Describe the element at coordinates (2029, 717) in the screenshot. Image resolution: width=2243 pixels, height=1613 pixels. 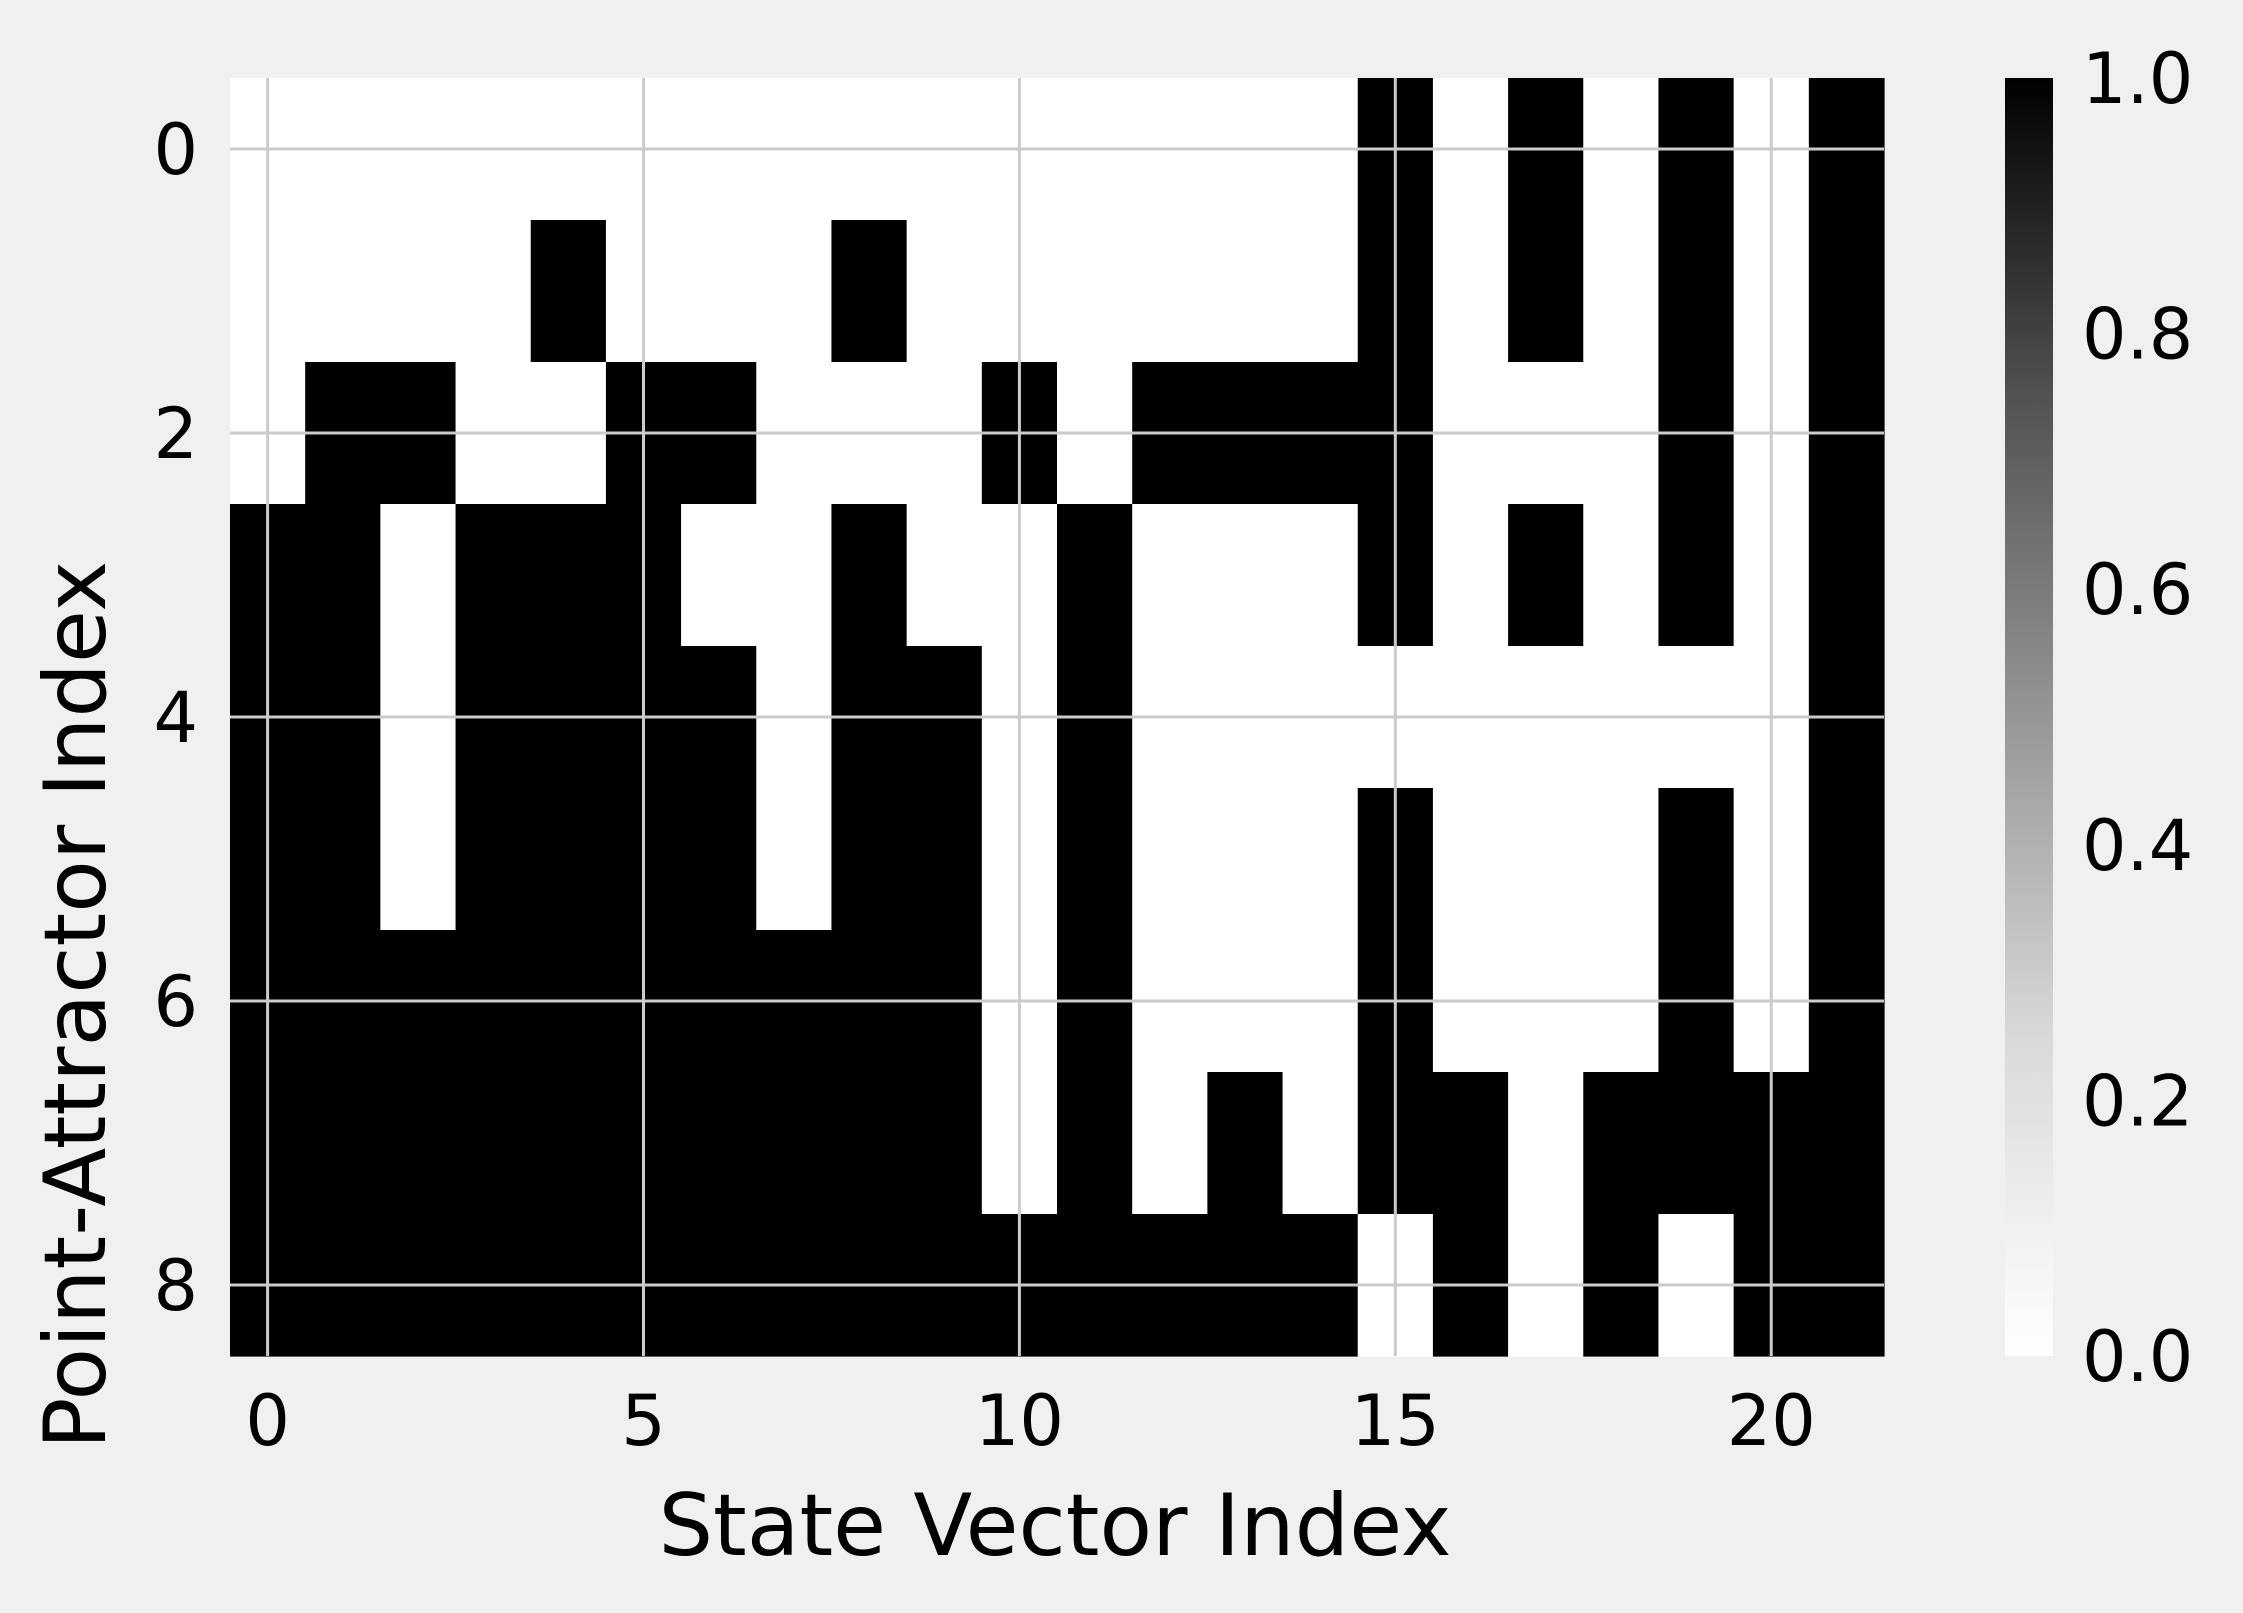
I see `colorbar` at that location.